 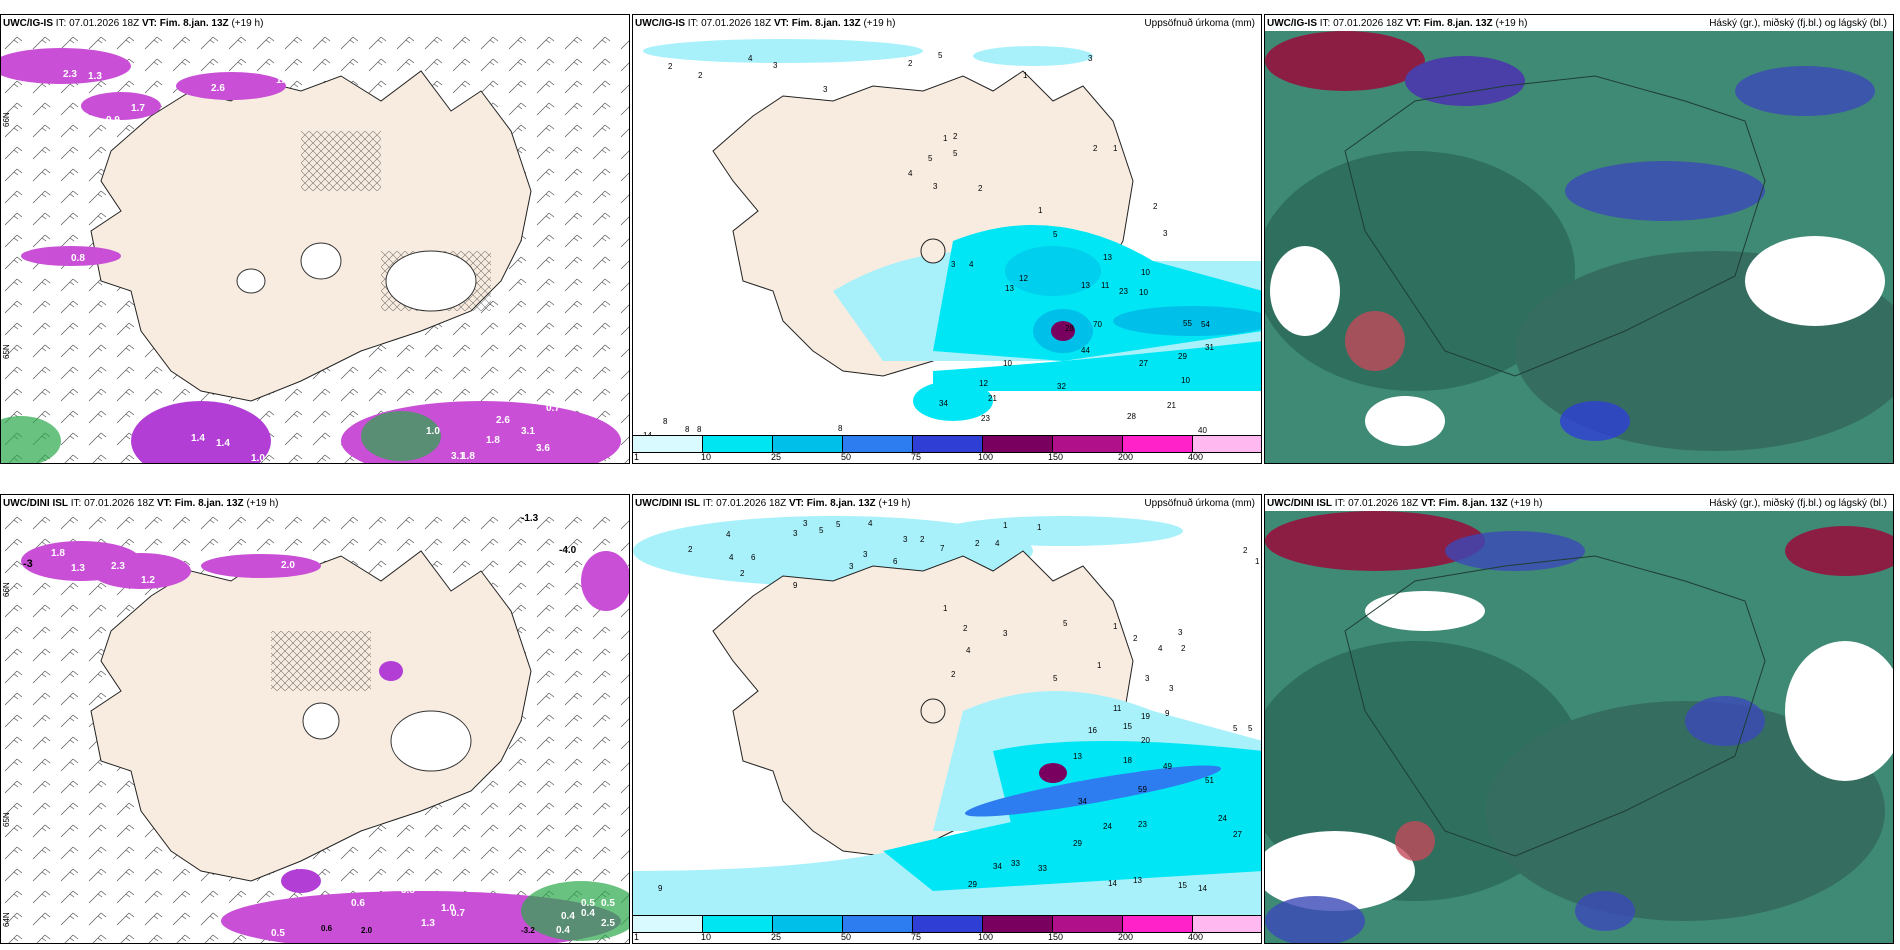 I want to click on svg-text: 15, so click(x=1127, y=726).